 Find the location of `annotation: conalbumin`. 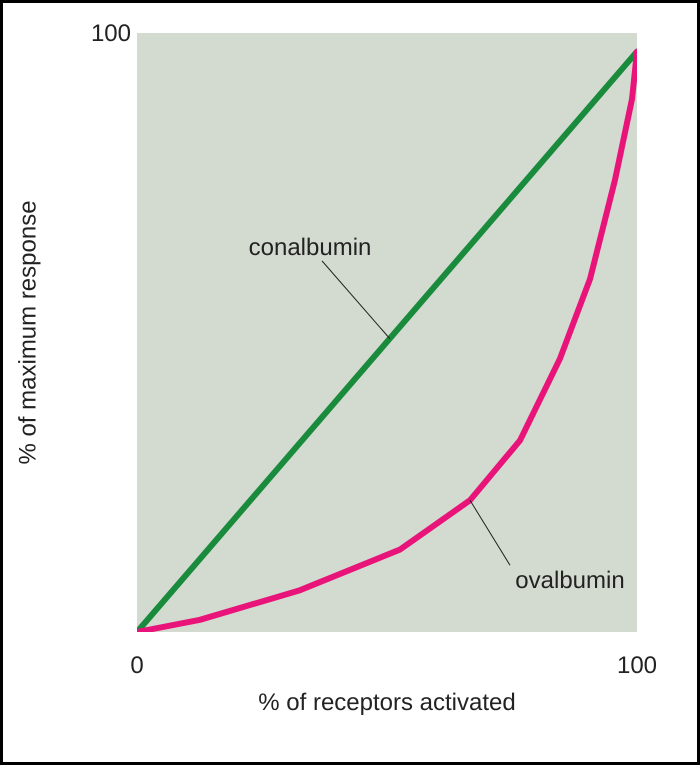

annotation: conalbumin is located at coordinates (310, 247).